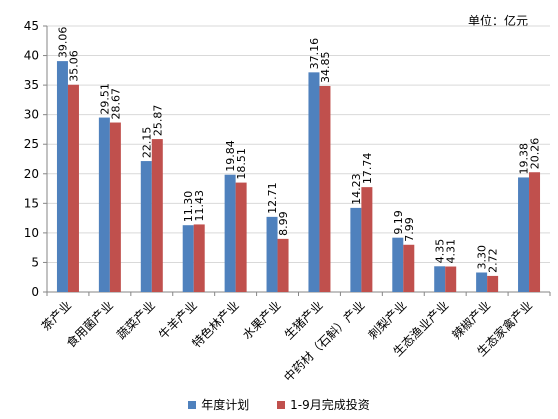  Describe the element at coordinates (535, 154) in the screenshot. I see `data-label-actual: 20.26` at that location.